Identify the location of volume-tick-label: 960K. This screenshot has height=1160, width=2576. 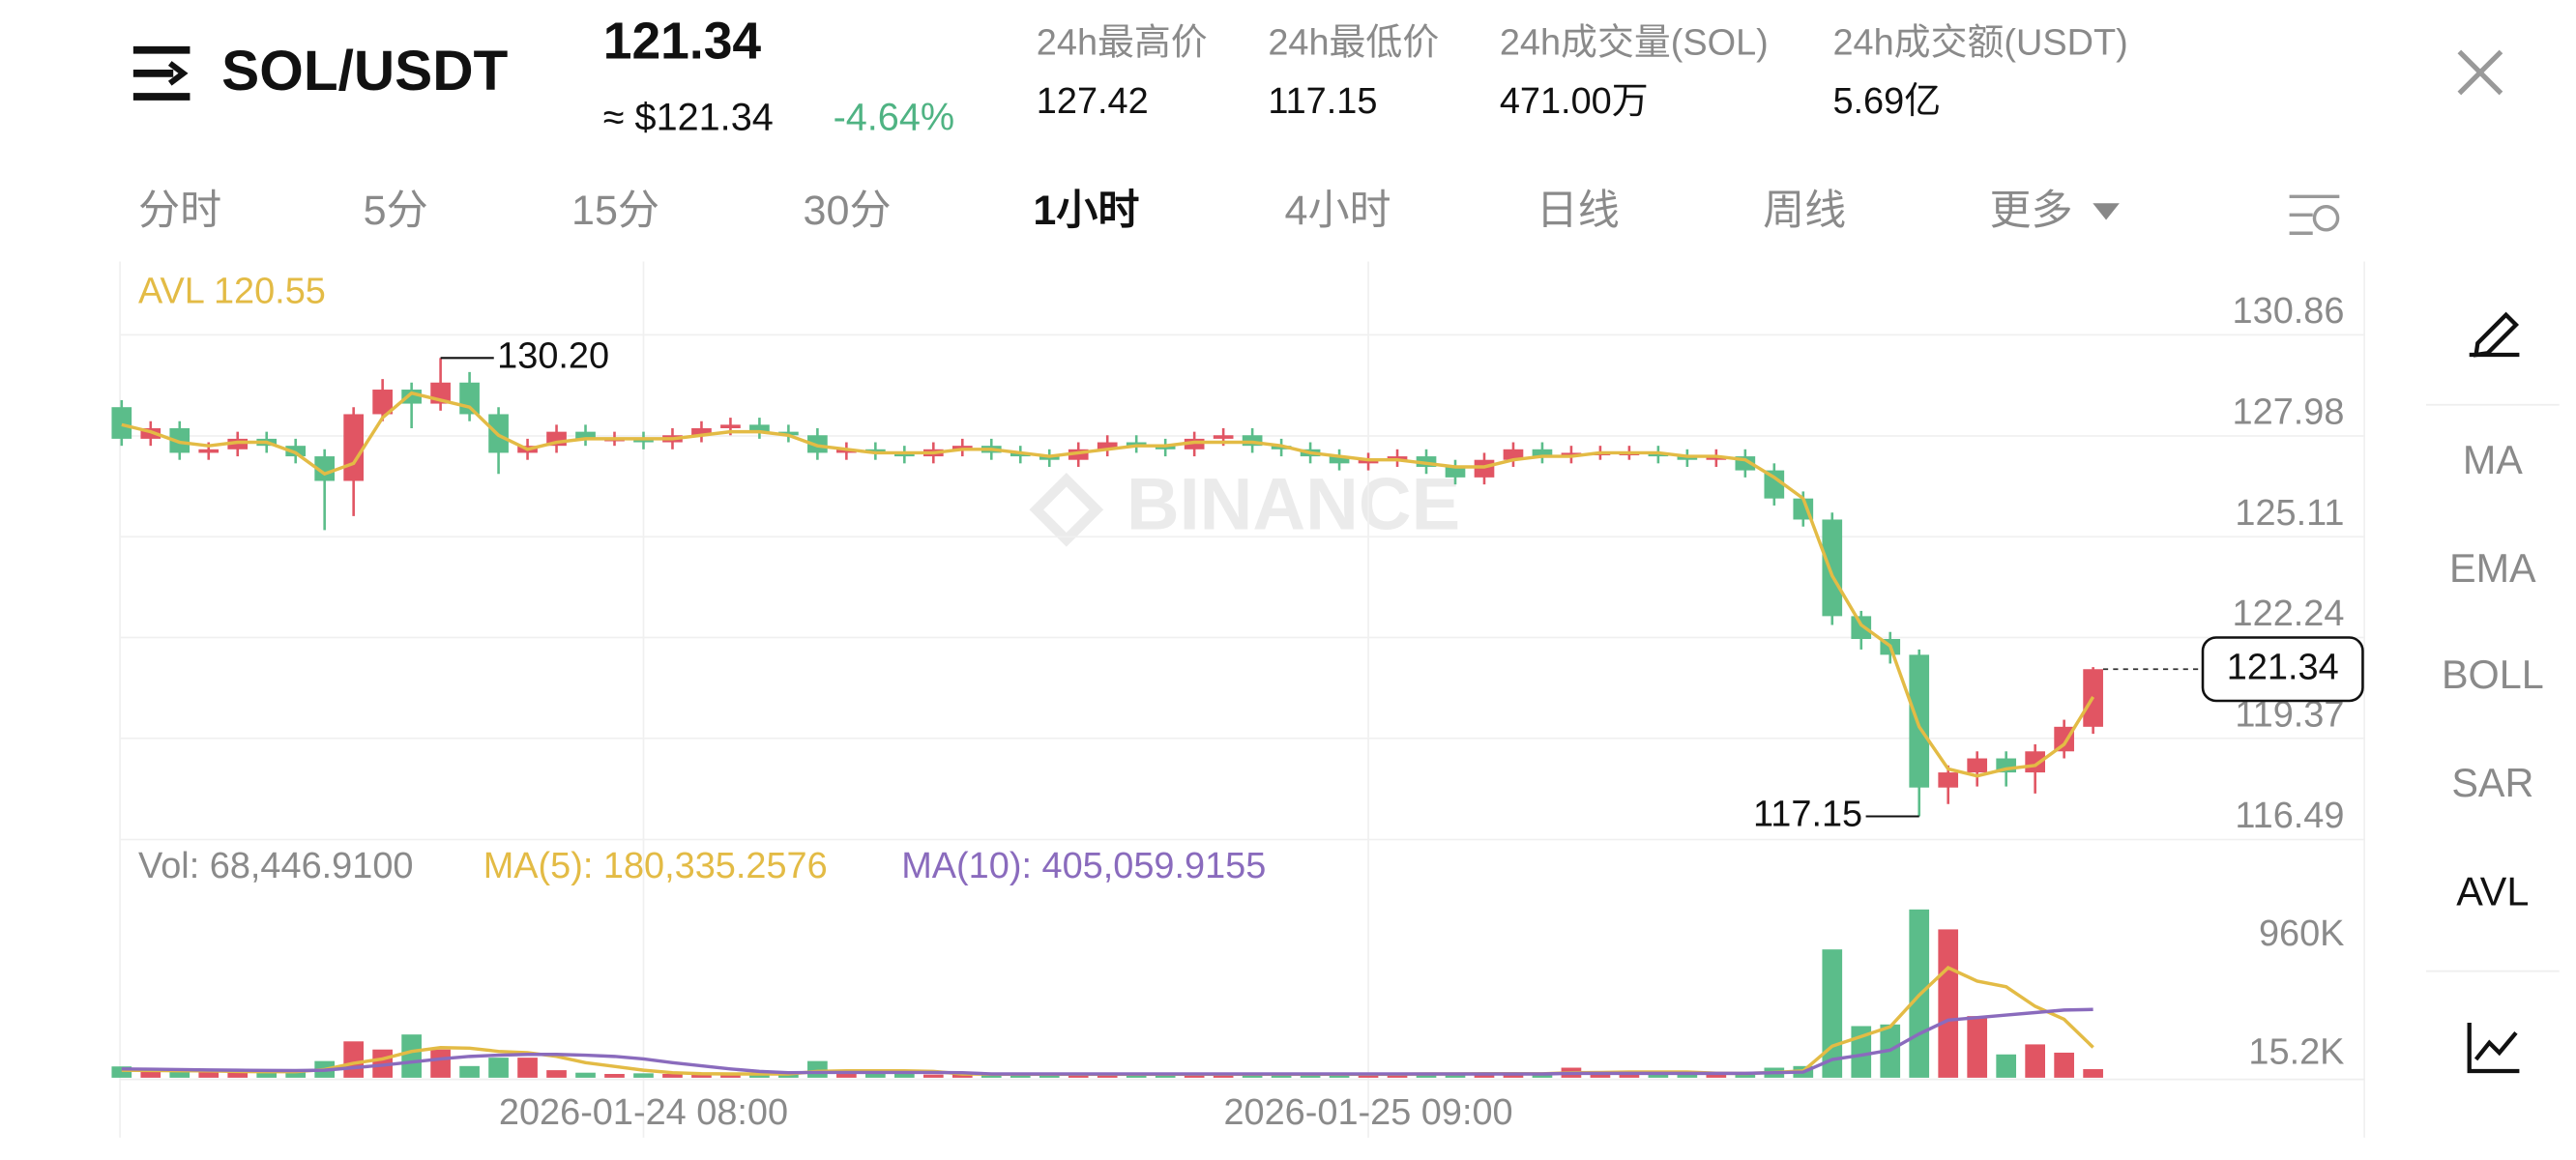
(2302, 934).